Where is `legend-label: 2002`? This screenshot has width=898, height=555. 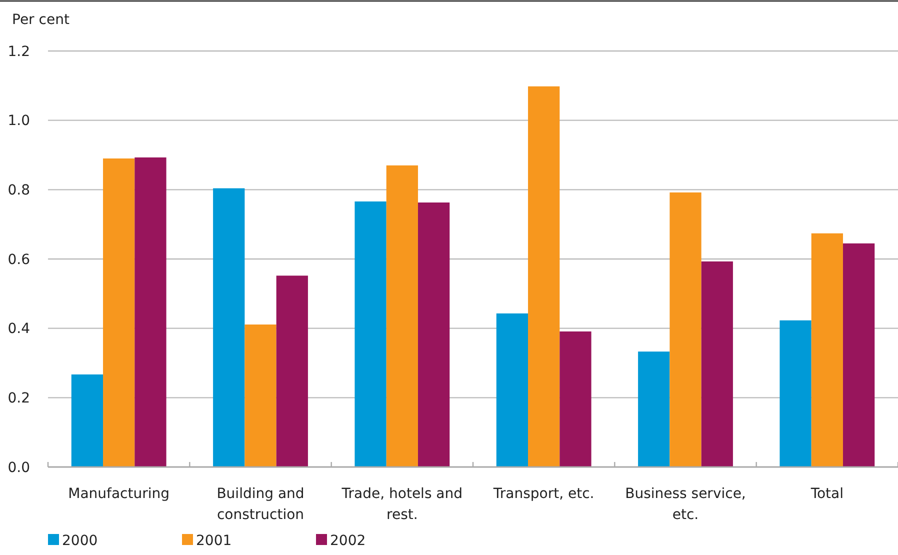
legend-label: 2002 is located at coordinates (348, 540).